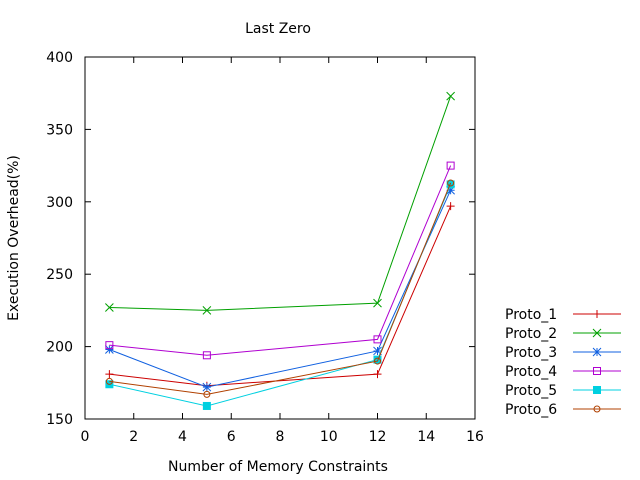  What do you see at coordinates (531, 334) in the screenshot?
I see `legend-label: Proto_2` at bounding box center [531, 334].